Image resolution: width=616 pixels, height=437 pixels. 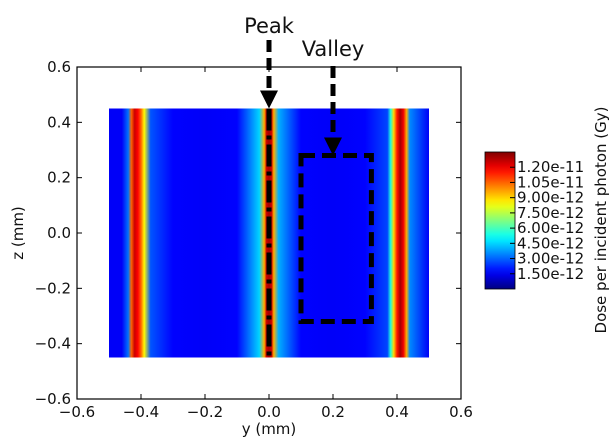 I want to click on colorbar-tick-label: 6.00e-12, so click(x=550, y=228).